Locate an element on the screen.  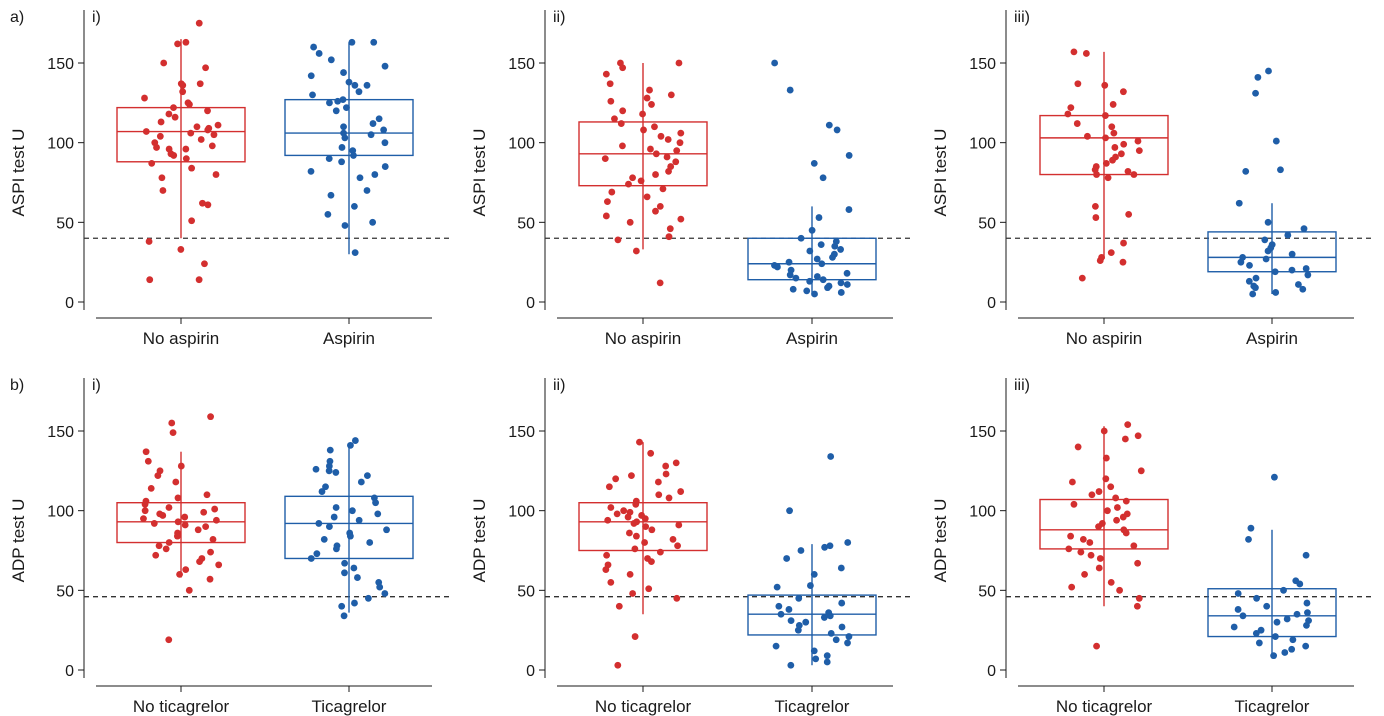
category-label: Aspirin is located at coordinates (812, 338).